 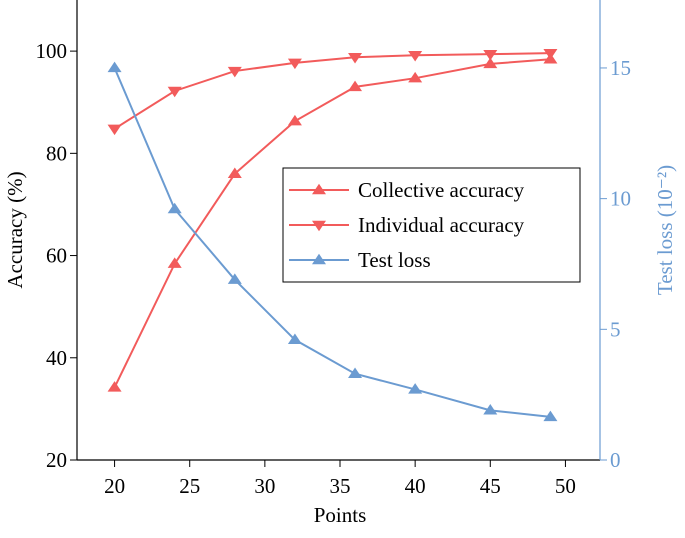 I want to click on y-tick-label: 80, so click(x=56, y=153).